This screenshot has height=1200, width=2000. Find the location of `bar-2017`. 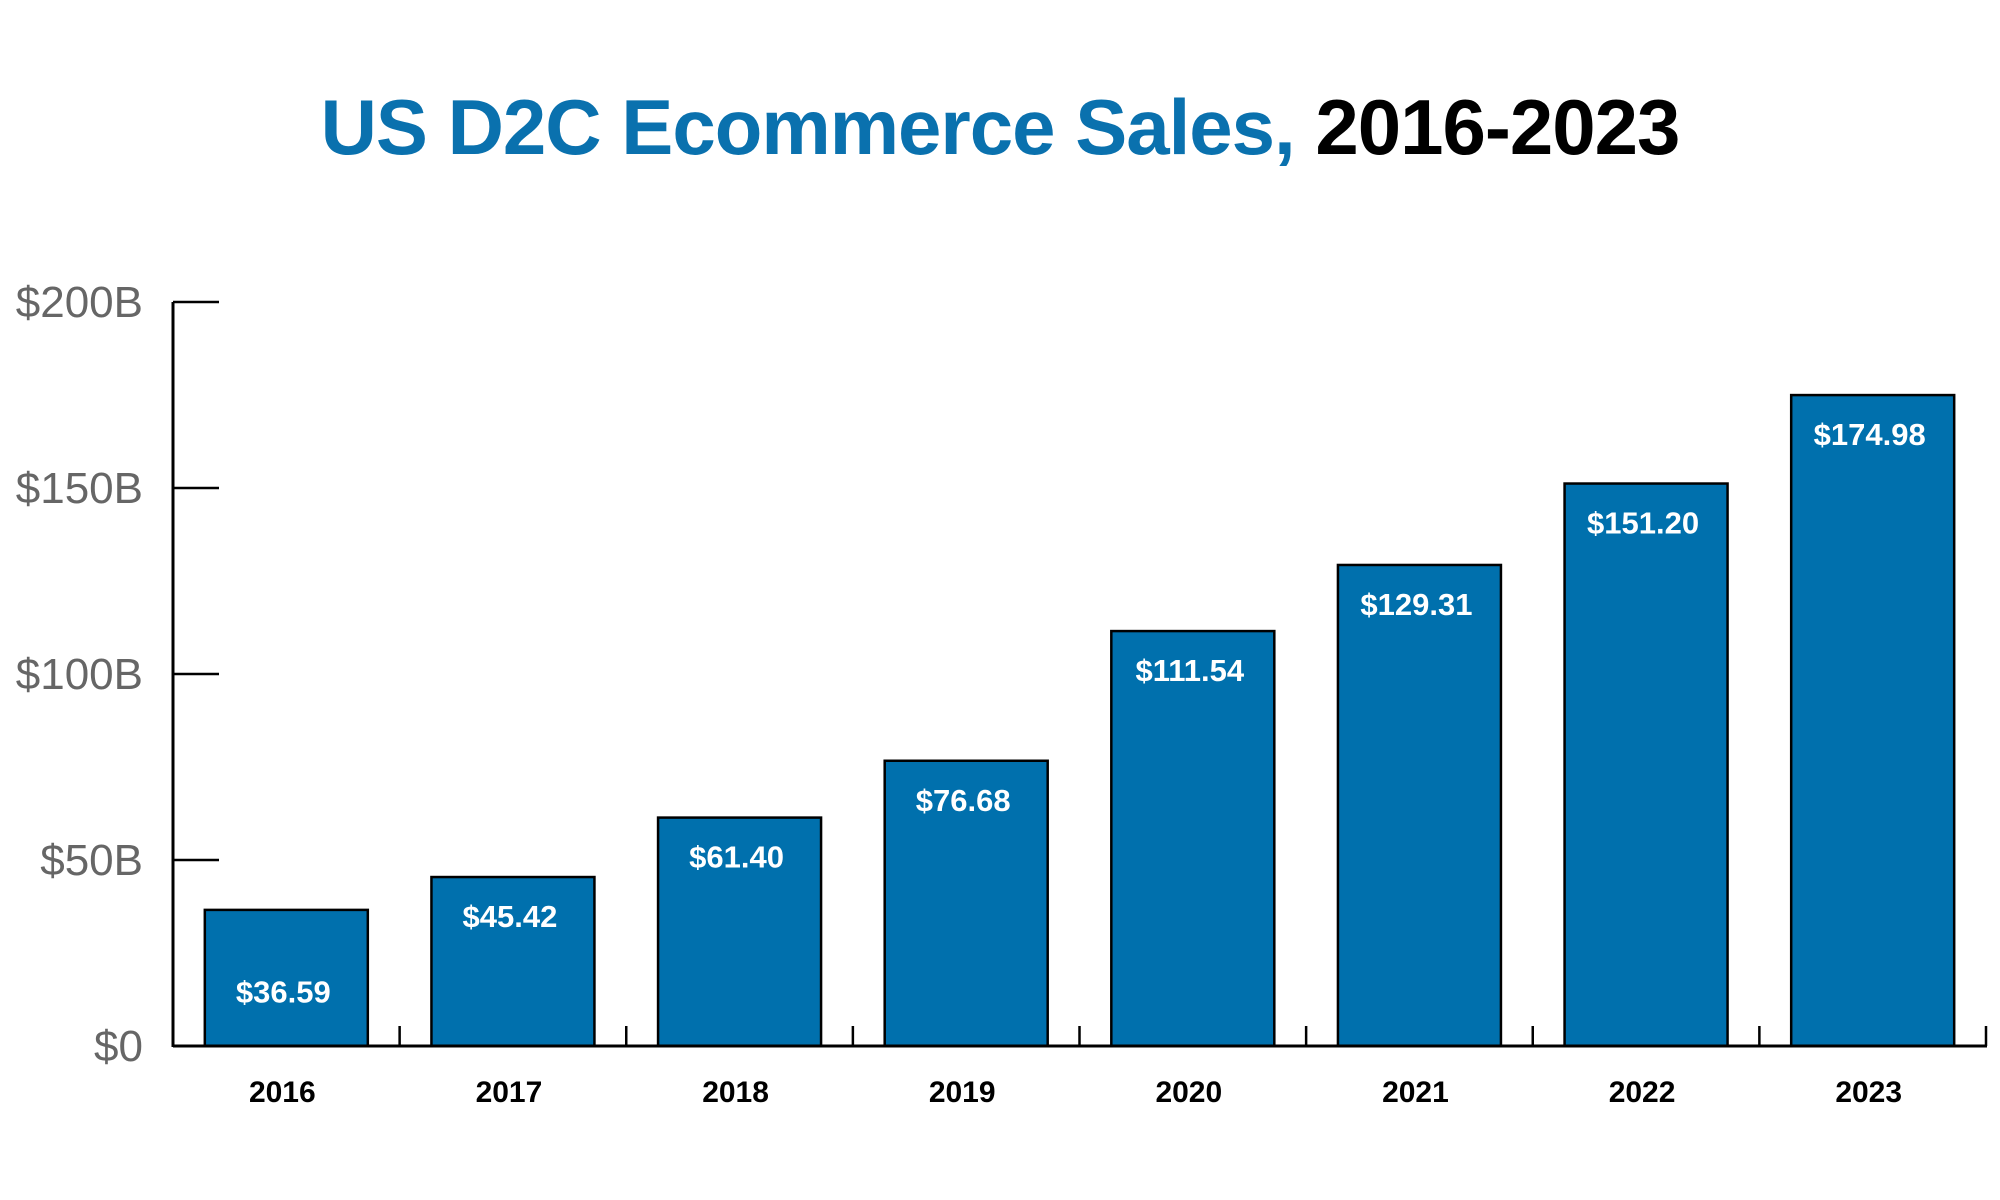

bar-2017 is located at coordinates (513, 961).